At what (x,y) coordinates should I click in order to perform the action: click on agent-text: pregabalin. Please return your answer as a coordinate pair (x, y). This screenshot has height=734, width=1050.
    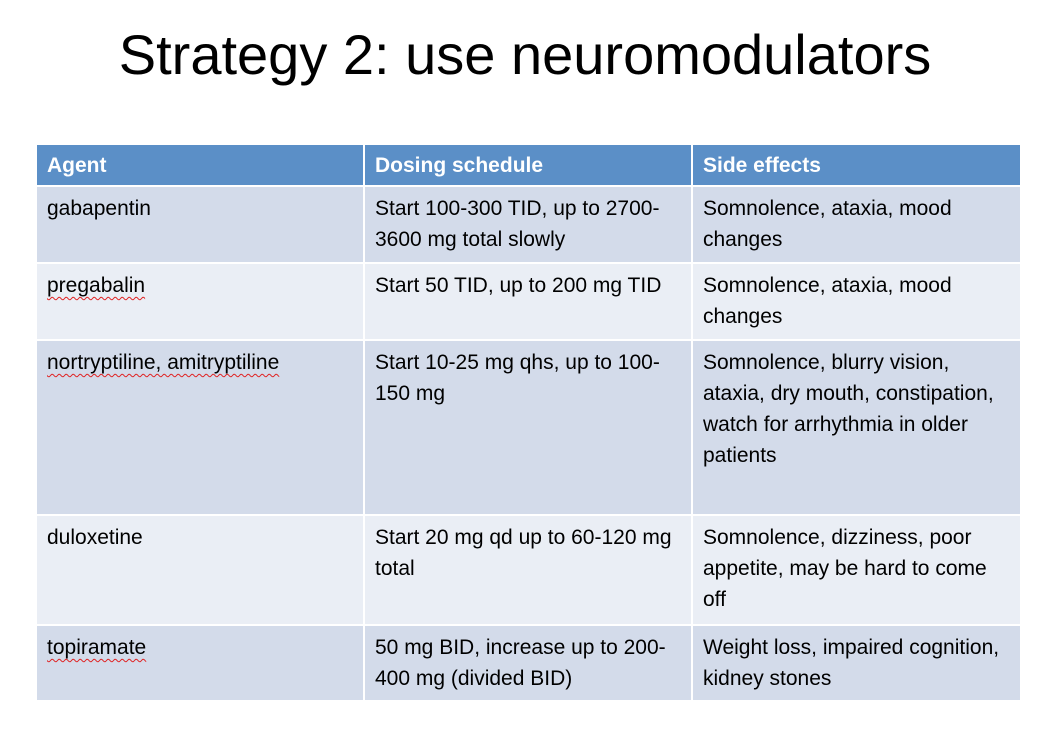
    Looking at the image, I should click on (96, 285).